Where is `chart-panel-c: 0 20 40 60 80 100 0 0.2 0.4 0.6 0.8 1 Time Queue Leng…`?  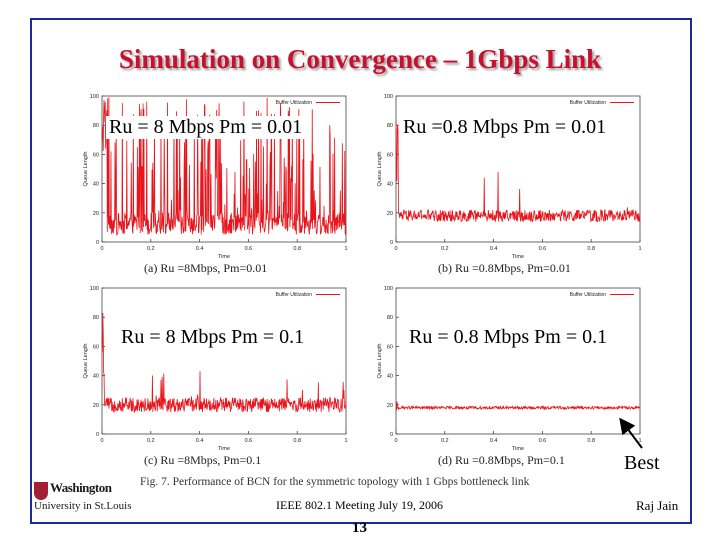 chart-panel-c: 0 20 40 60 80 100 0 0.2 0.4 0.6 0.8 1 Time Queue Leng… is located at coordinates (218, 375).